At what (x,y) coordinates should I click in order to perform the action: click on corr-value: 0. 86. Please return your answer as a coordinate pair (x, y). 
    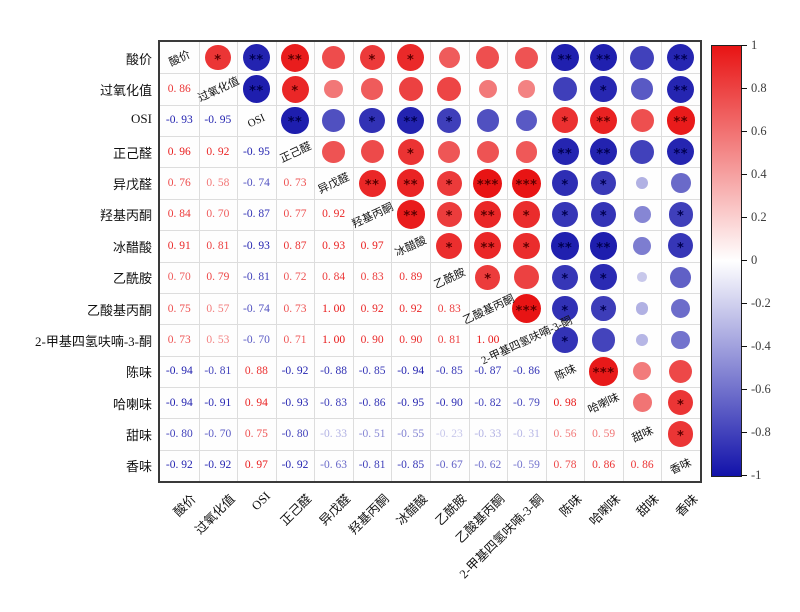
    Looking at the image, I should click on (642, 465).